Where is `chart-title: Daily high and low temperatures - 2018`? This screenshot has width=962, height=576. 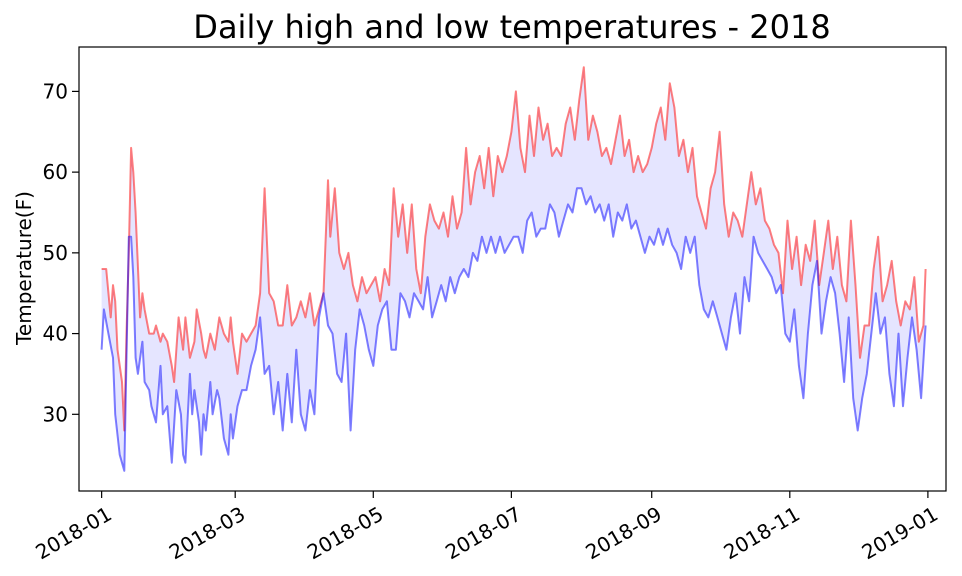
chart-title: Daily high and low temperatures - 2018 is located at coordinates (511, 27).